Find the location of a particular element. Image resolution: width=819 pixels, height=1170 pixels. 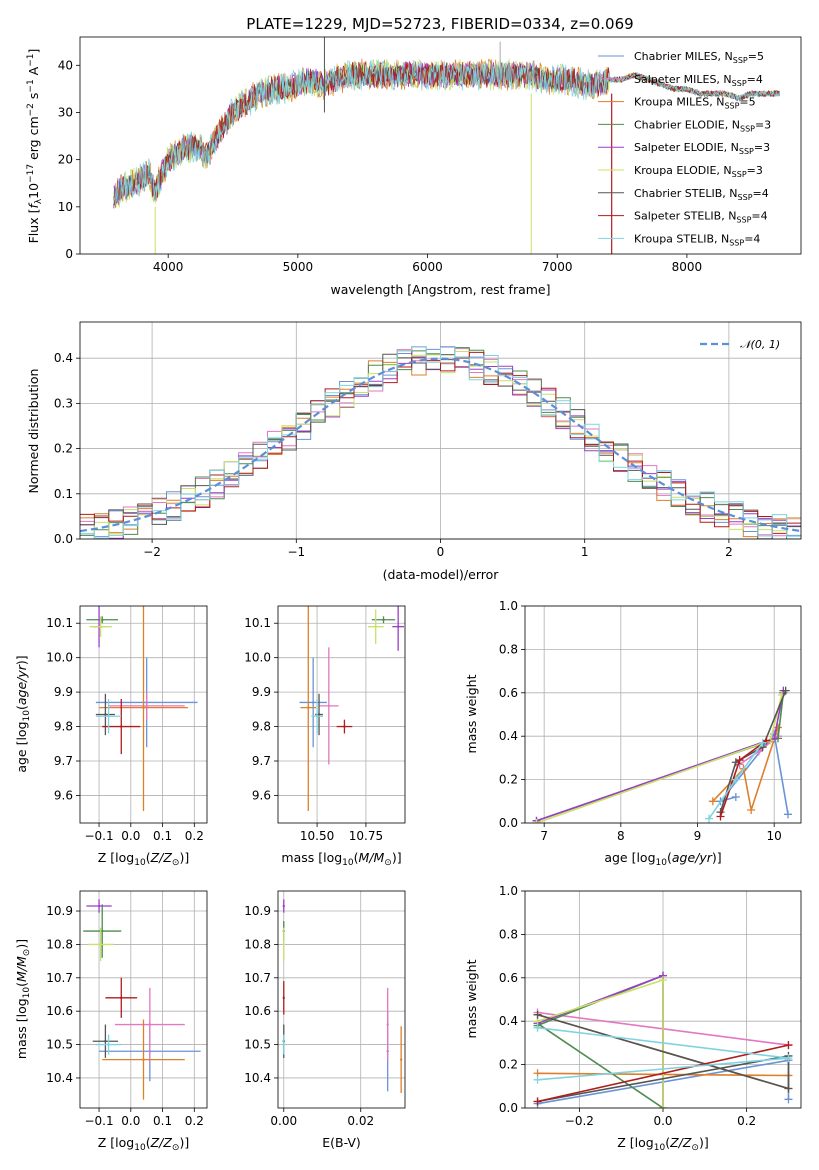

x-tick-label: 0.2 is located at coordinates (746, 1121).